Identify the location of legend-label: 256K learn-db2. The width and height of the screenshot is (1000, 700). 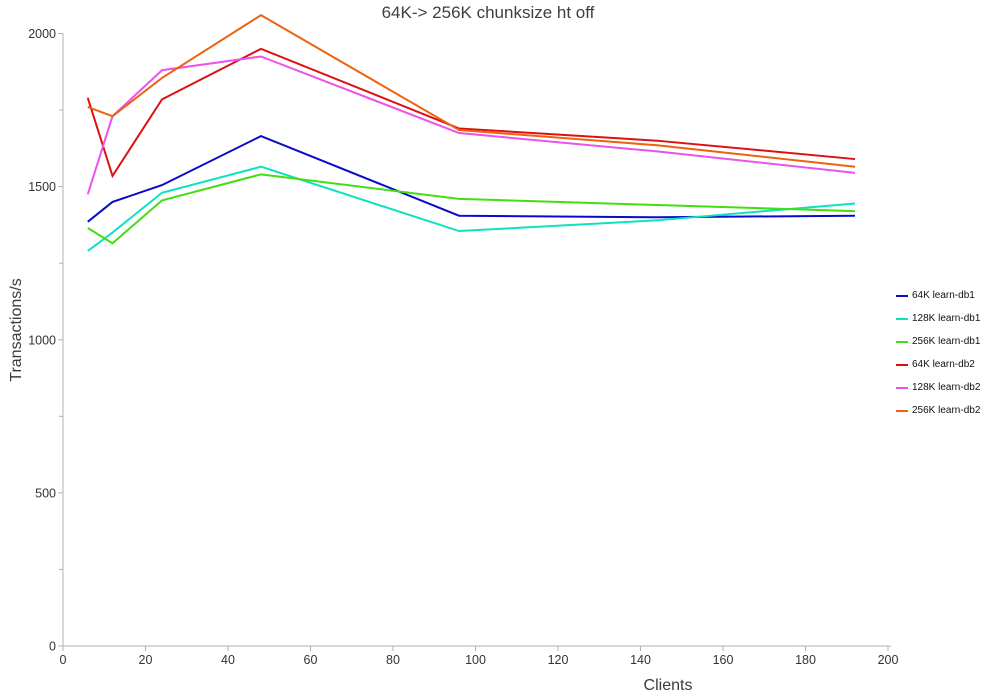
(946, 410).